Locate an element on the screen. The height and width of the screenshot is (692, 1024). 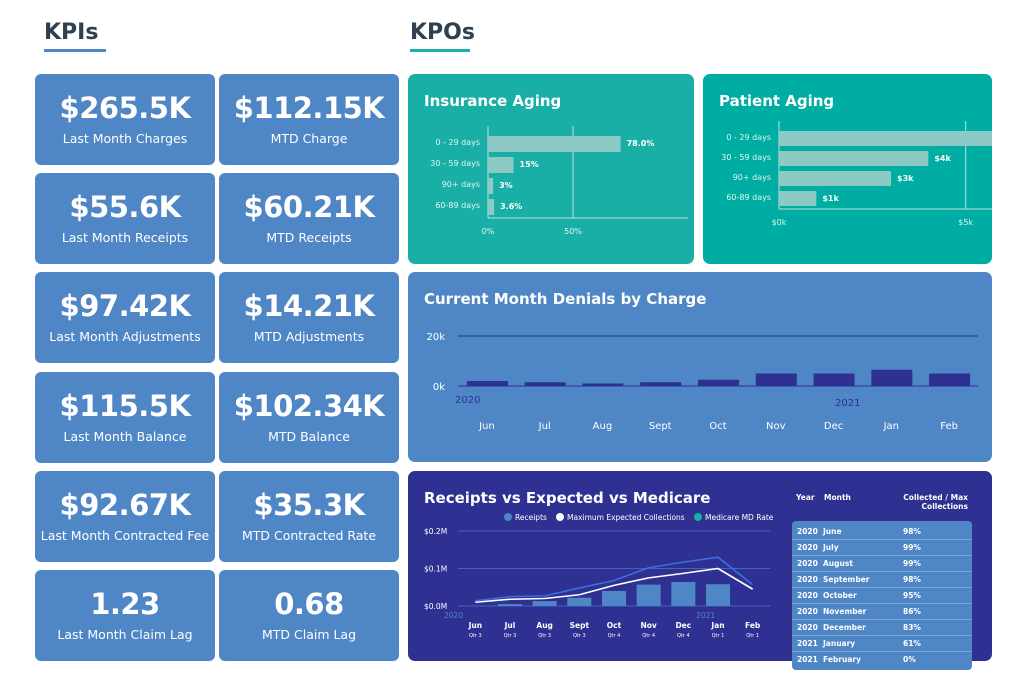
kpi-label: MTD Charge is located at coordinates (309, 138).